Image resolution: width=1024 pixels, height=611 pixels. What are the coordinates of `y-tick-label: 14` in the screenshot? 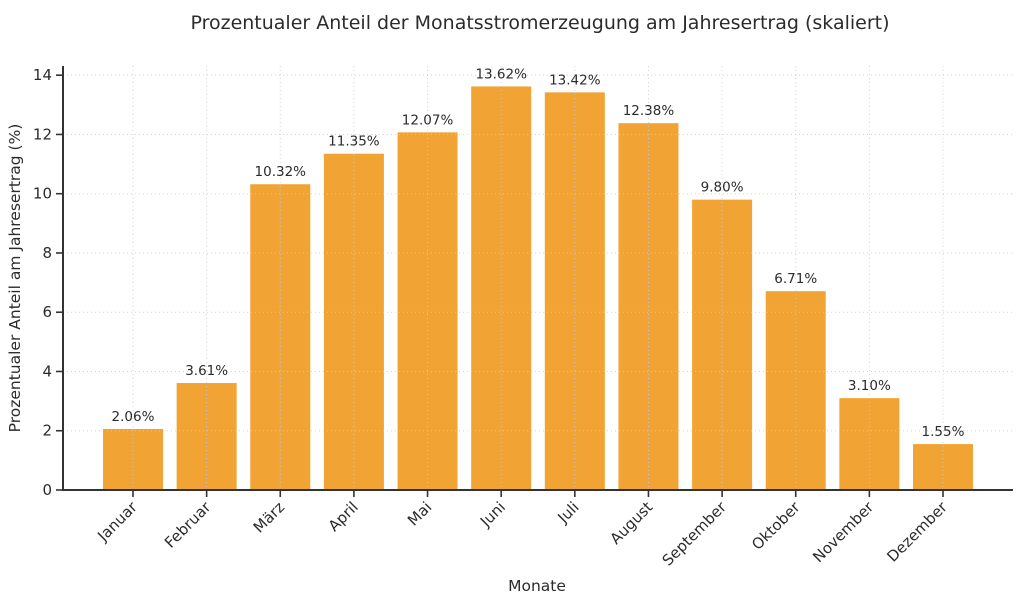 It's located at (42, 75).